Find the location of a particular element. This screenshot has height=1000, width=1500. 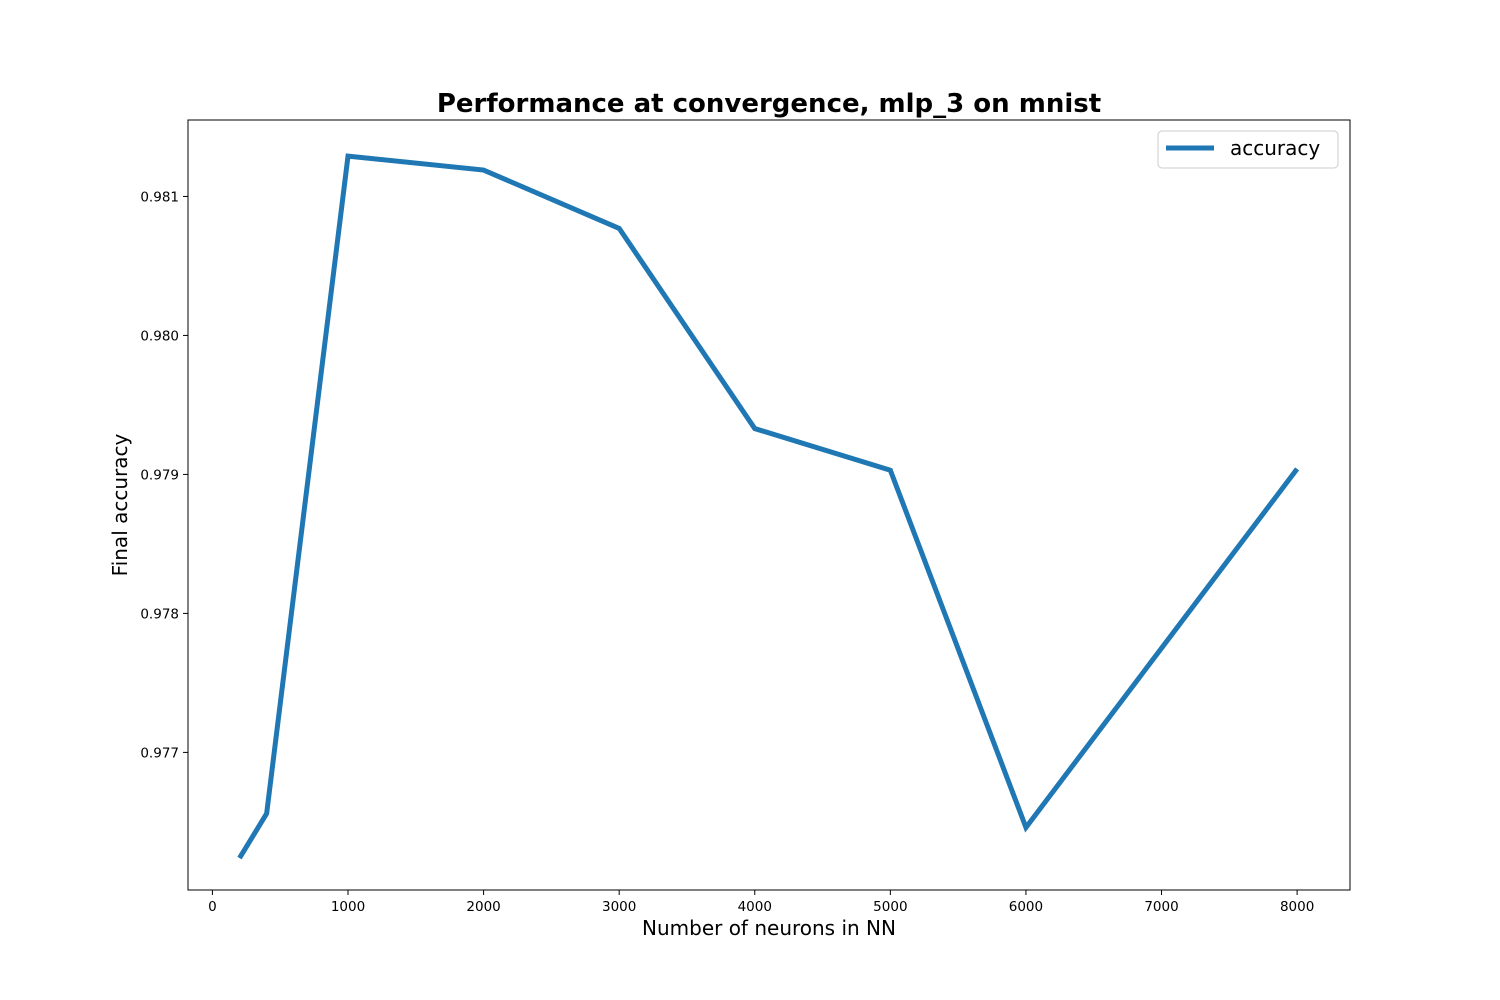

y-tick-label: 0.981 is located at coordinates (159, 197).